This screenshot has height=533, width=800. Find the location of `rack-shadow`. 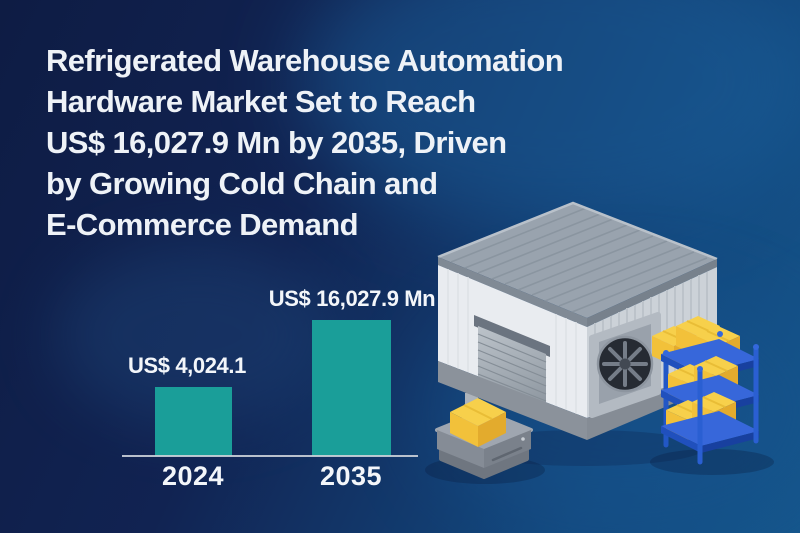

rack-shadow is located at coordinates (712, 462).